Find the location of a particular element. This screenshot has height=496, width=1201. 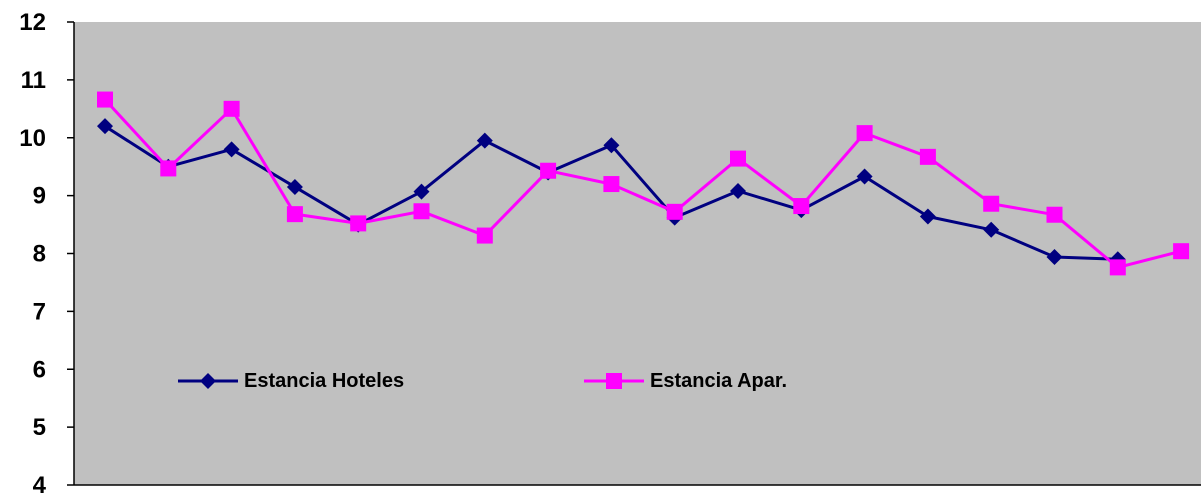

y-tick-label: 10 is located at coordinates (32, 138).